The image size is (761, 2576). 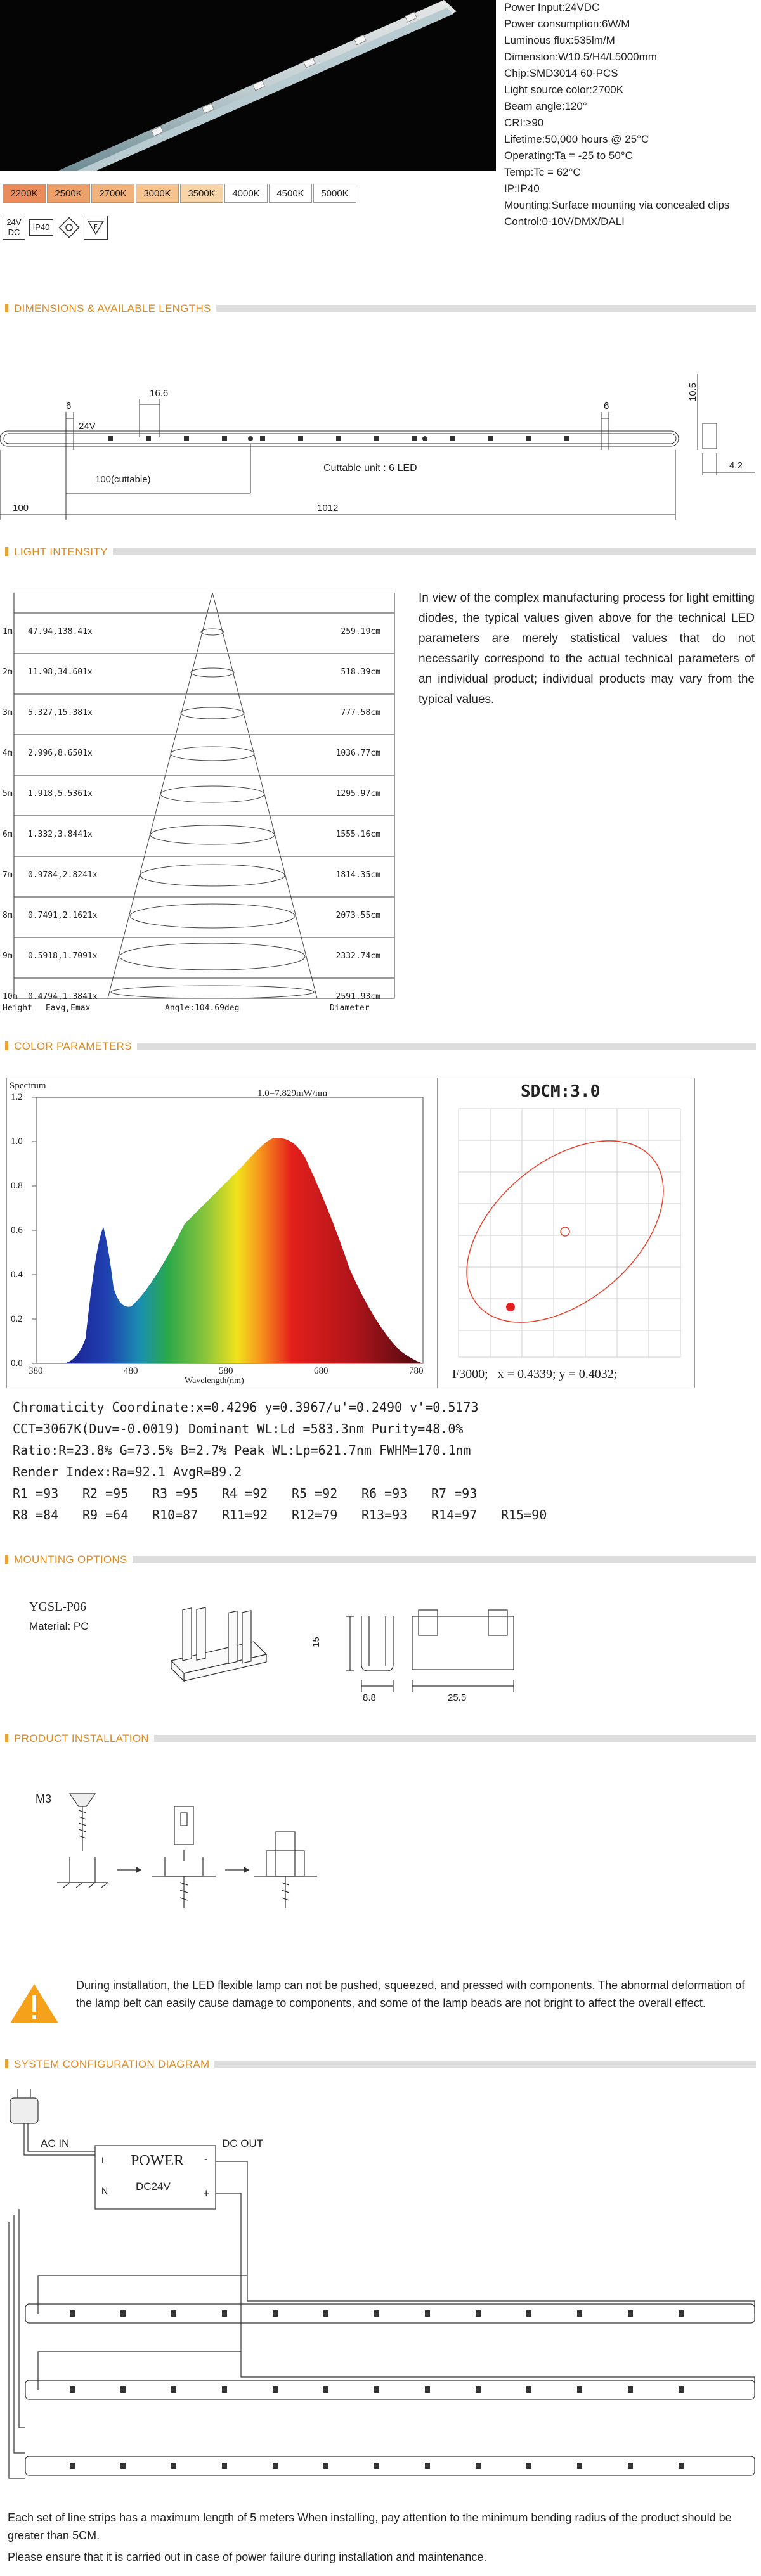 I want to click on dim-cuttable-unit: Cuttable unit : 6 LED, so click(x=370, y=468).